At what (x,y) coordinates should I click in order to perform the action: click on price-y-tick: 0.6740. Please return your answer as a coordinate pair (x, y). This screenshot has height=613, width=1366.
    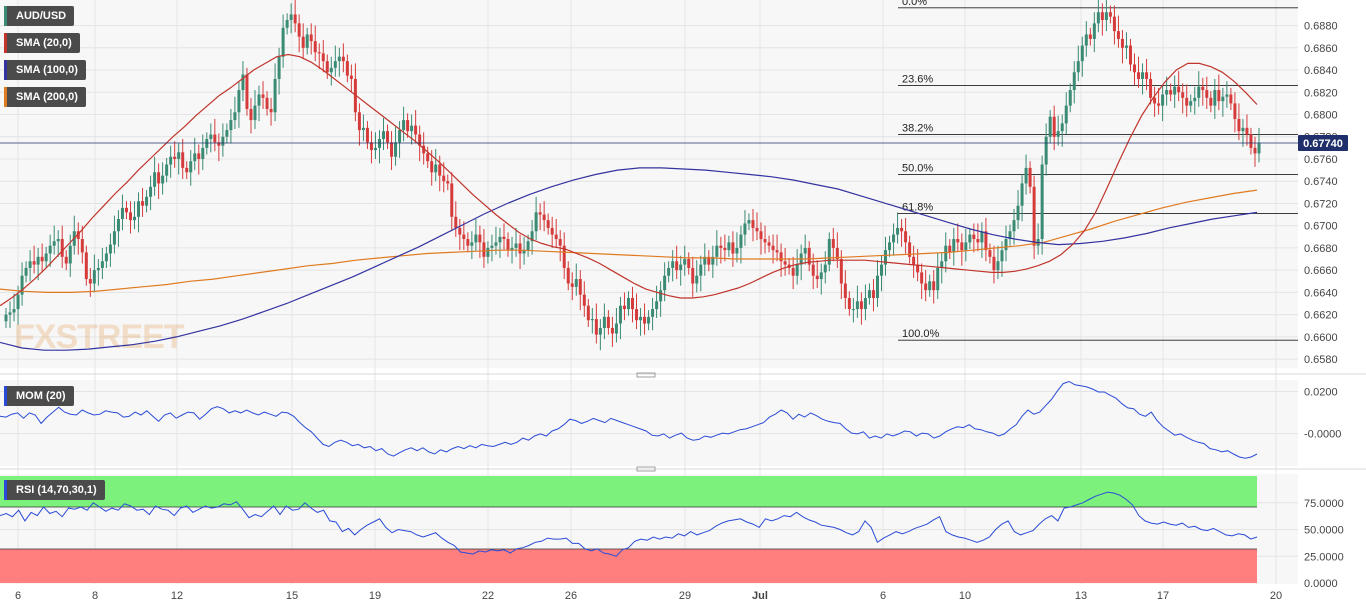
    Looking at the image, I should click on (1321, 182).